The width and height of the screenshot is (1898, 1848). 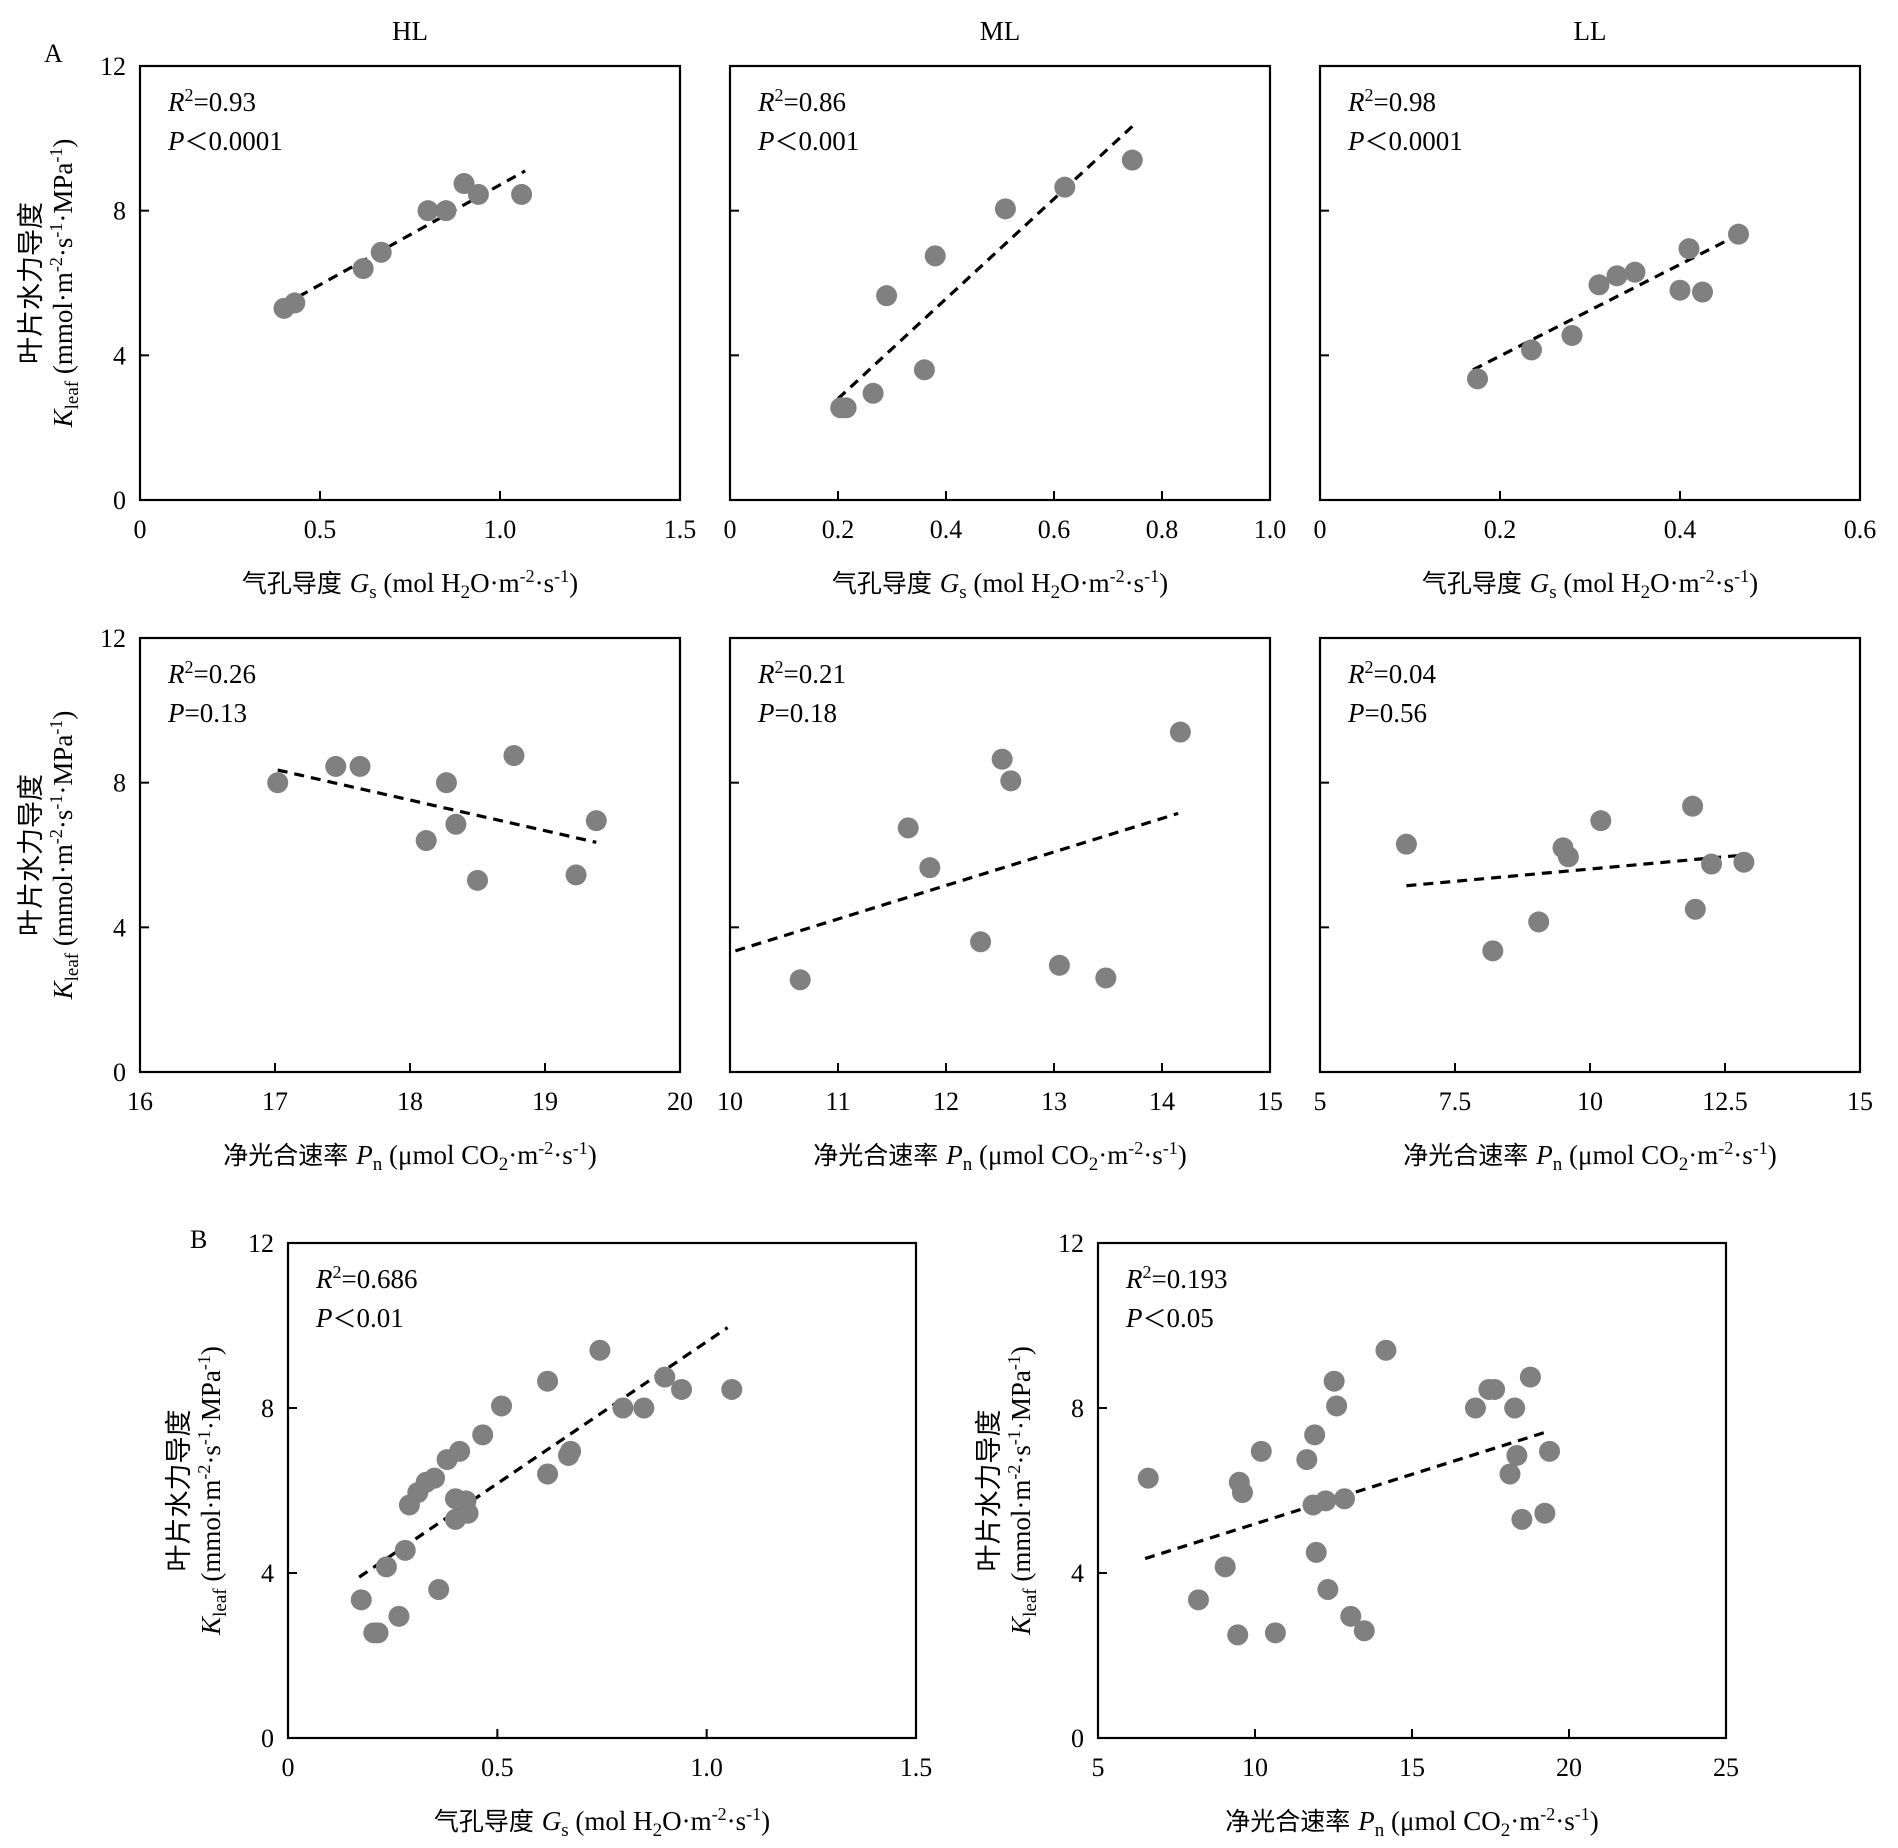 What do you see at coordinates (140, 529) in the screenshot?
I see `x-tick-label: 0` at bounding box center [140, 529].